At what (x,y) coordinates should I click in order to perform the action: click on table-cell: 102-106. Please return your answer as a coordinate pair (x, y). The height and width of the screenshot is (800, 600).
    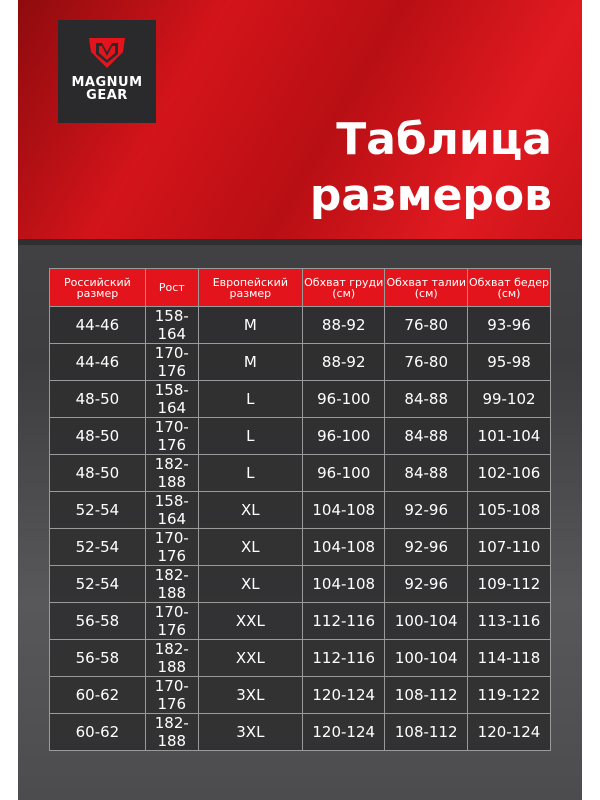
    Looking at the image, I should click on (509, 473).